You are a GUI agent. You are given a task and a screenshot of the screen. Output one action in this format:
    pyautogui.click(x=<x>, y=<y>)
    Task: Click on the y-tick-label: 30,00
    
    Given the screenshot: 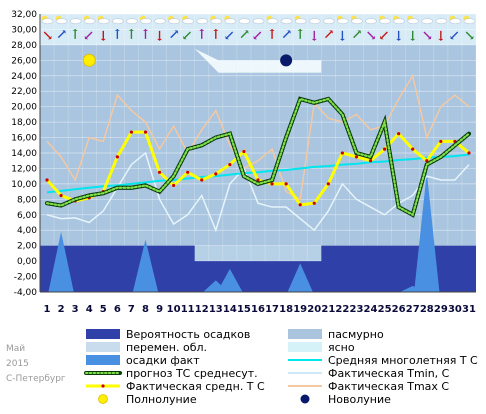 What is the action you would take?
    pyautogui.click(x=24, y=30)
    